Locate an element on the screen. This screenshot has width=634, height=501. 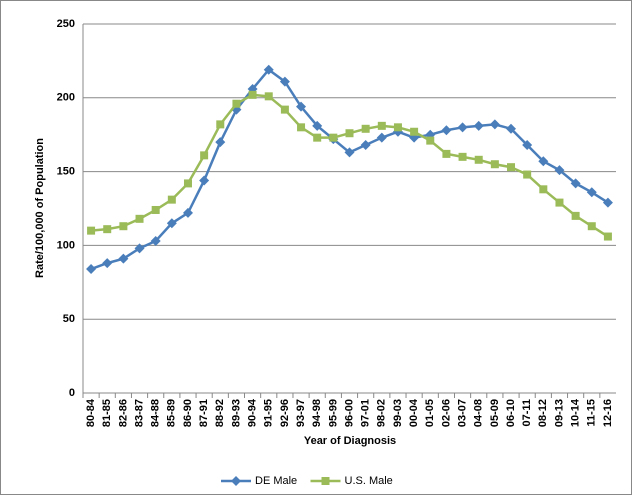
x-tick-label: 06-10 is located at coordinates (511, 413).